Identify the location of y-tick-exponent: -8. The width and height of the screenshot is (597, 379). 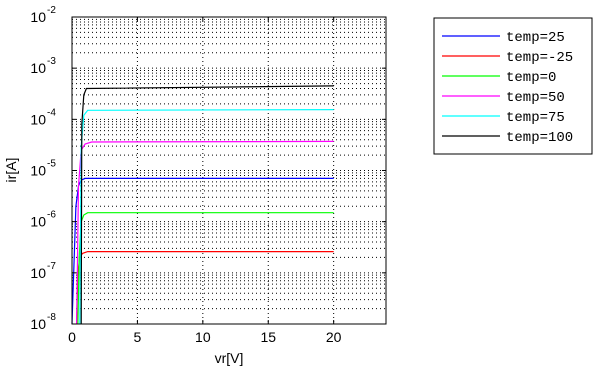
(51, 317).